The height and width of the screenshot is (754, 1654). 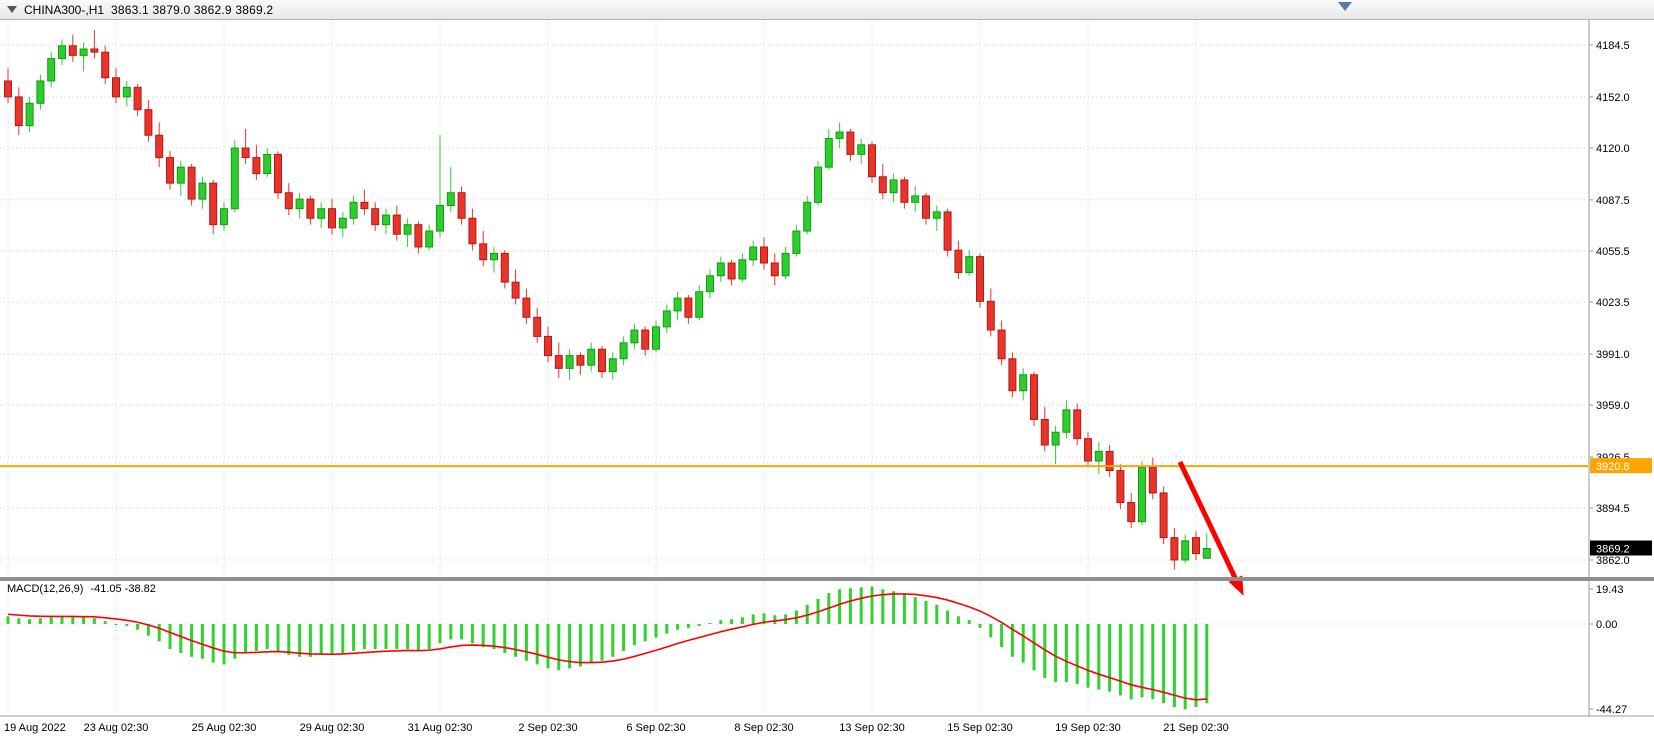 I want to click on macd-signal-line, so click(x=607, y=647).